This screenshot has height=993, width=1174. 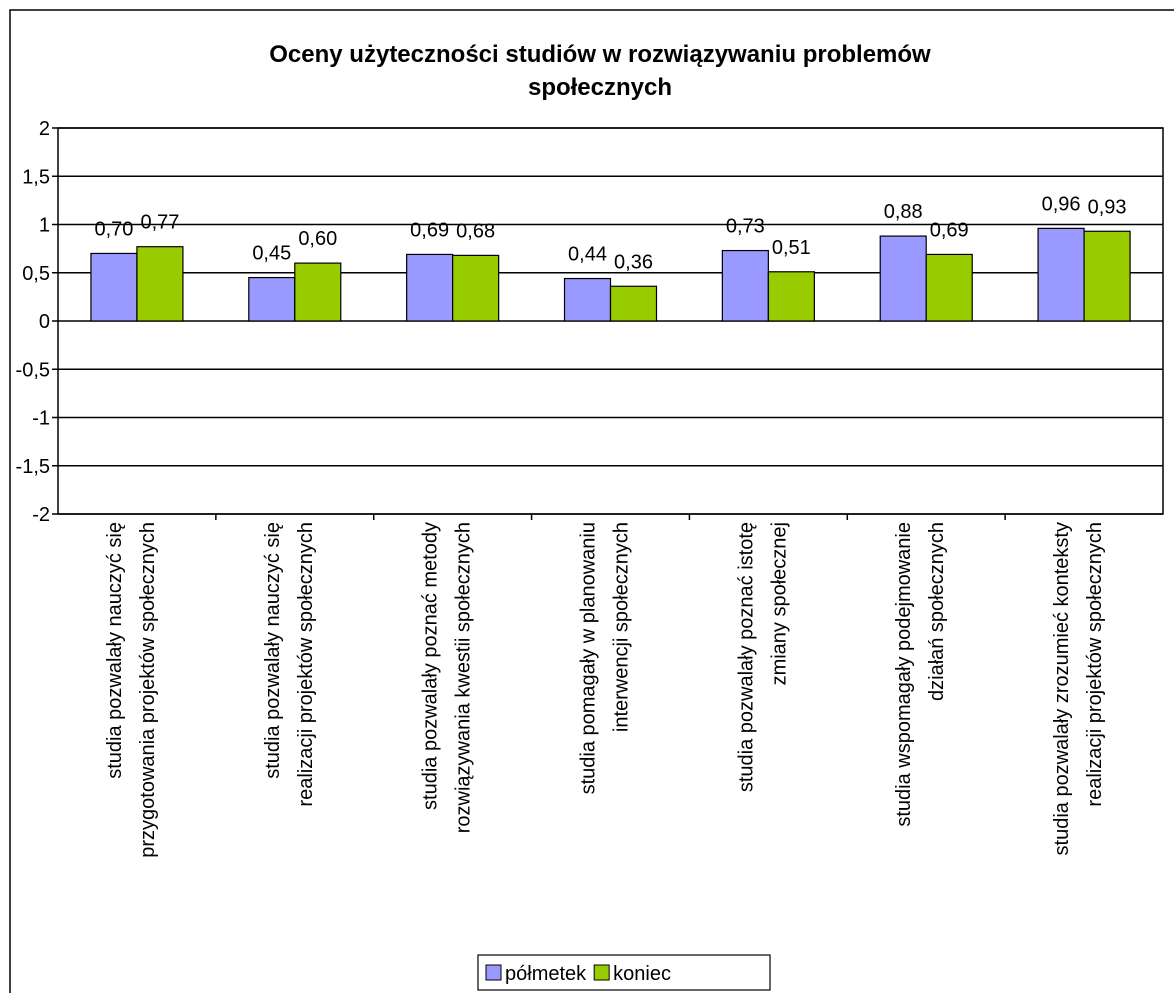 What do you see at coordinates (903, 212) in the screenshot?
I see `value-label: 0,88` at bounding box center [903, 212].